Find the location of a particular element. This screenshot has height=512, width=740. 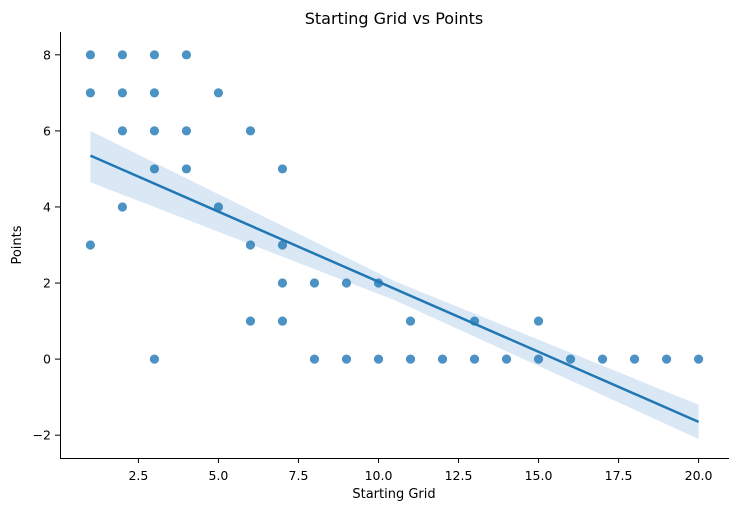

y-tick-label: 0 is located at coordinates (47, 359).